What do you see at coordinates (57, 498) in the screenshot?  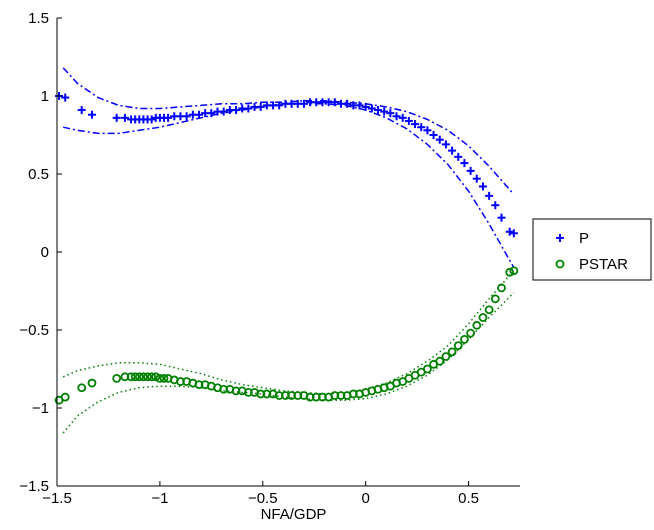 I see `x-tick-label: −1.5` at bounding box center [57, 498].